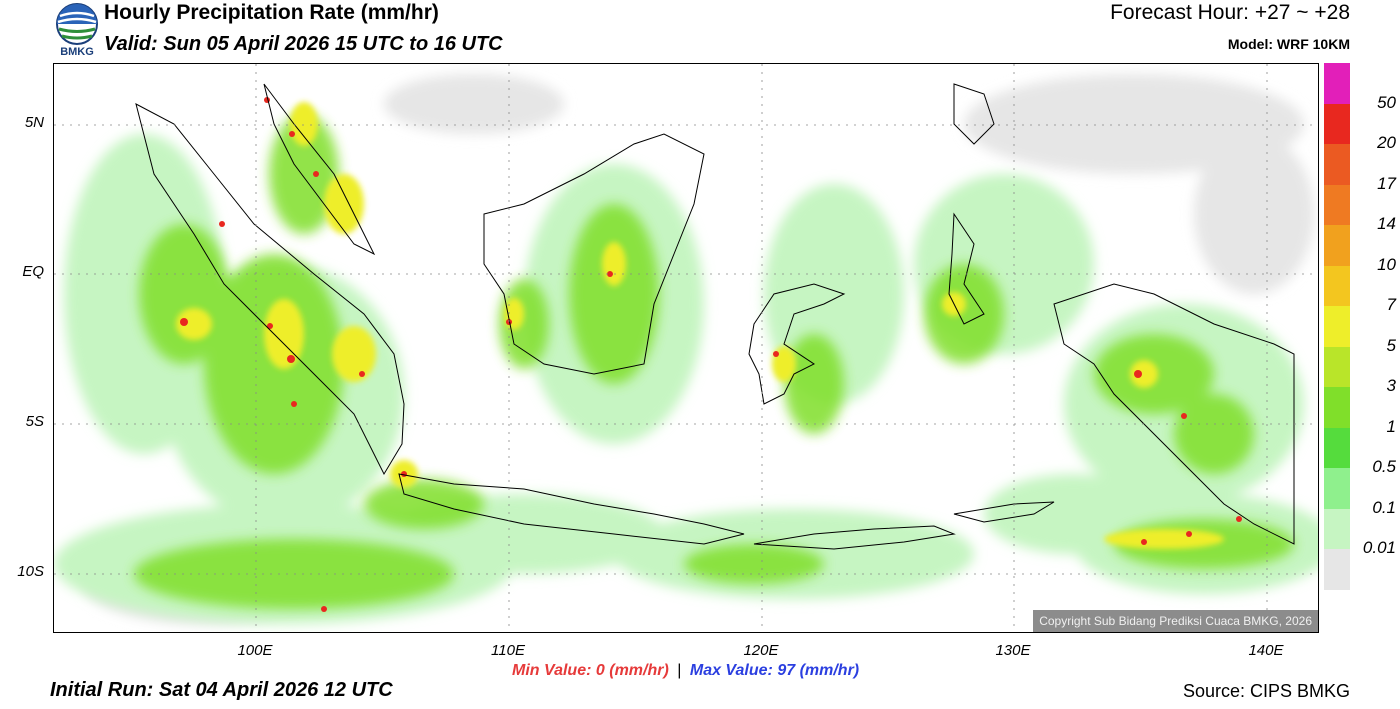 The image size is (1400, 709). I want to click on legend-label: 0.01, so click(1379, 548).